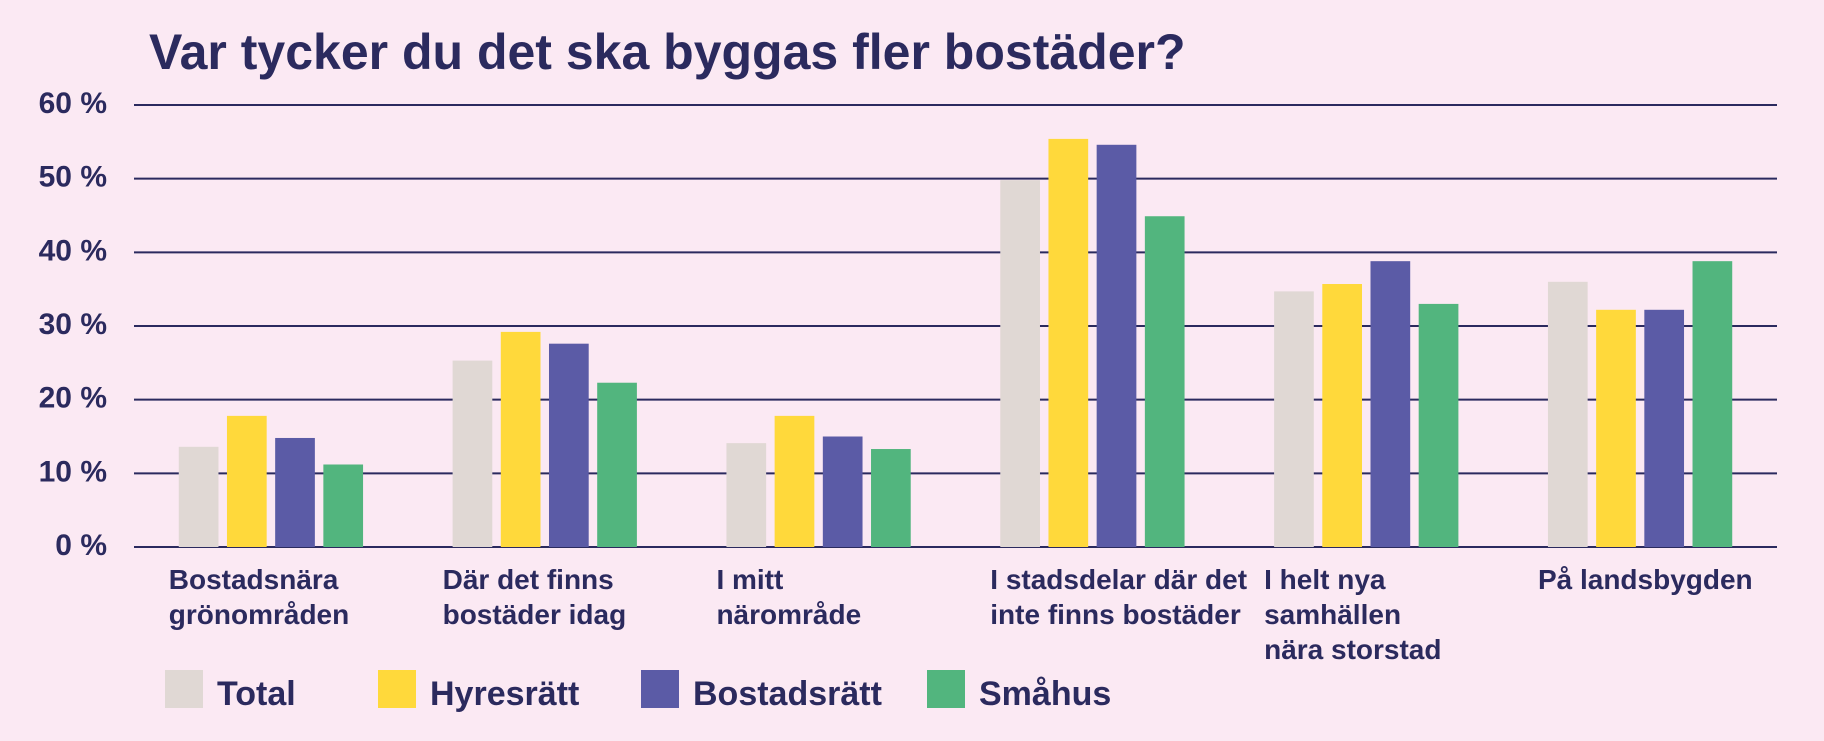 The width and height of the screenshot is (1824, 741). I want to click on x-tick-label: Där det finns bostäder idag, so click(534, 597).